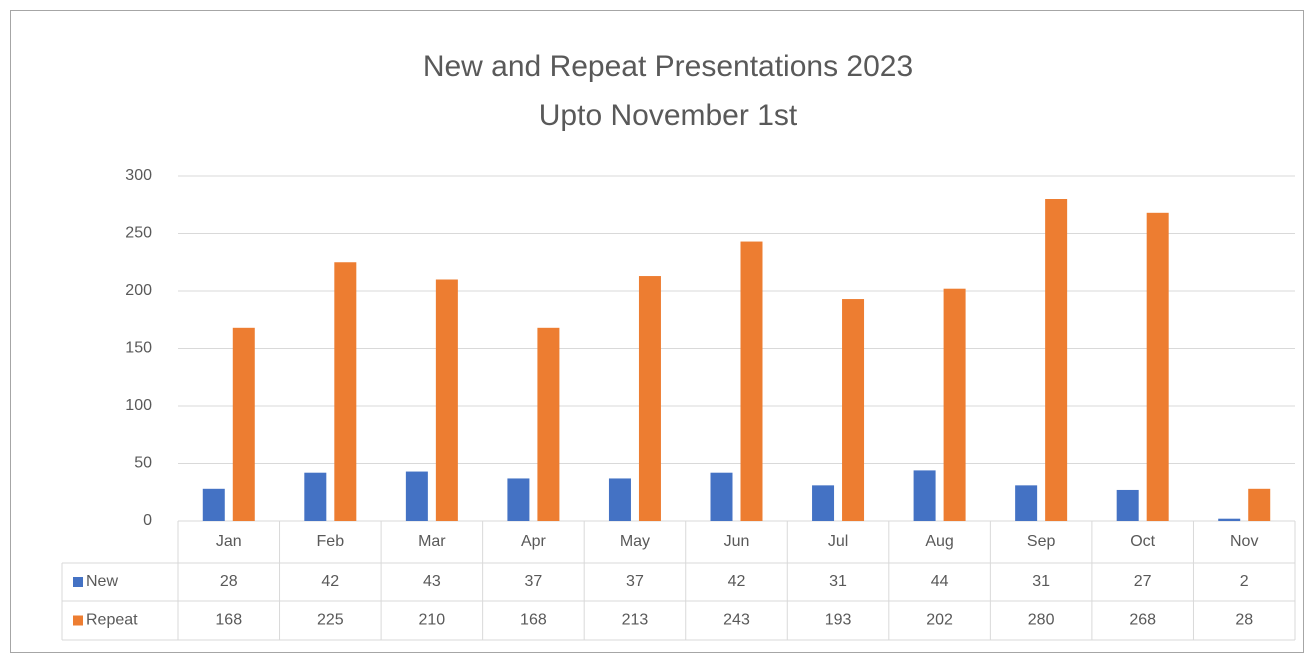 This screenshot has height=654, width=1314. Describe the element at coordinates (432, 620) in the screenshot. I see `table-value: 210` at that location.